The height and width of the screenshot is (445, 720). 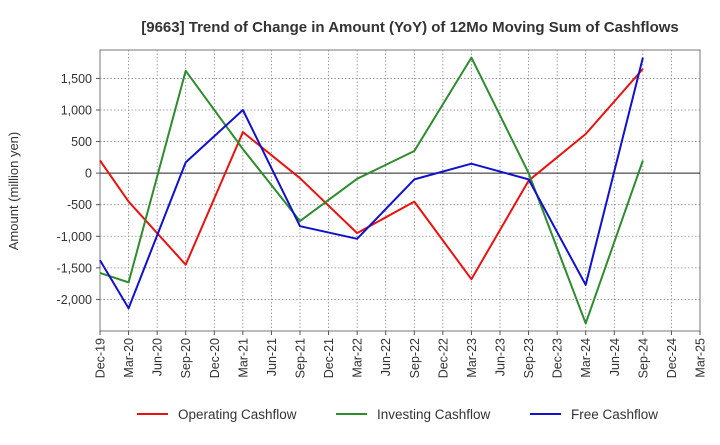 I want to click on x-tick-label: Sep-23, so click(x=529, y=358).